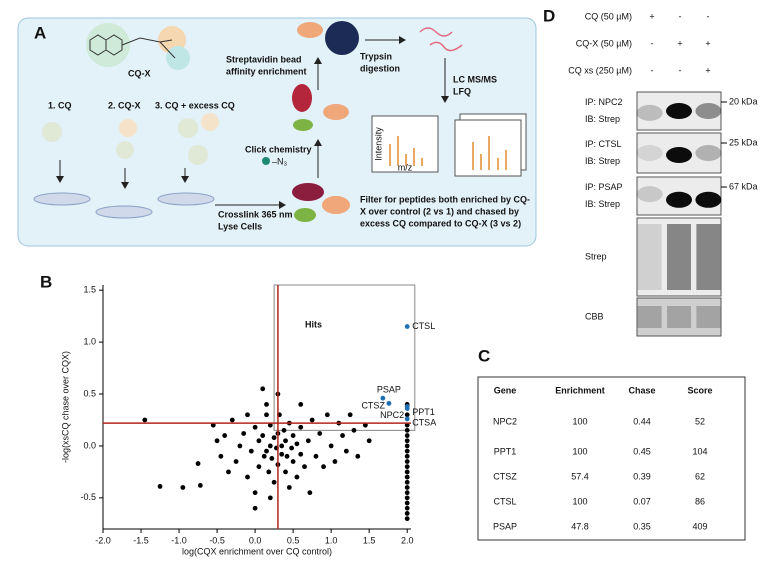 The height and width of the screenshot is (562, 764). Describe the element at coordinates (179, 540) in the screenshot. I see `x-tick-label: -1.0` at that location.